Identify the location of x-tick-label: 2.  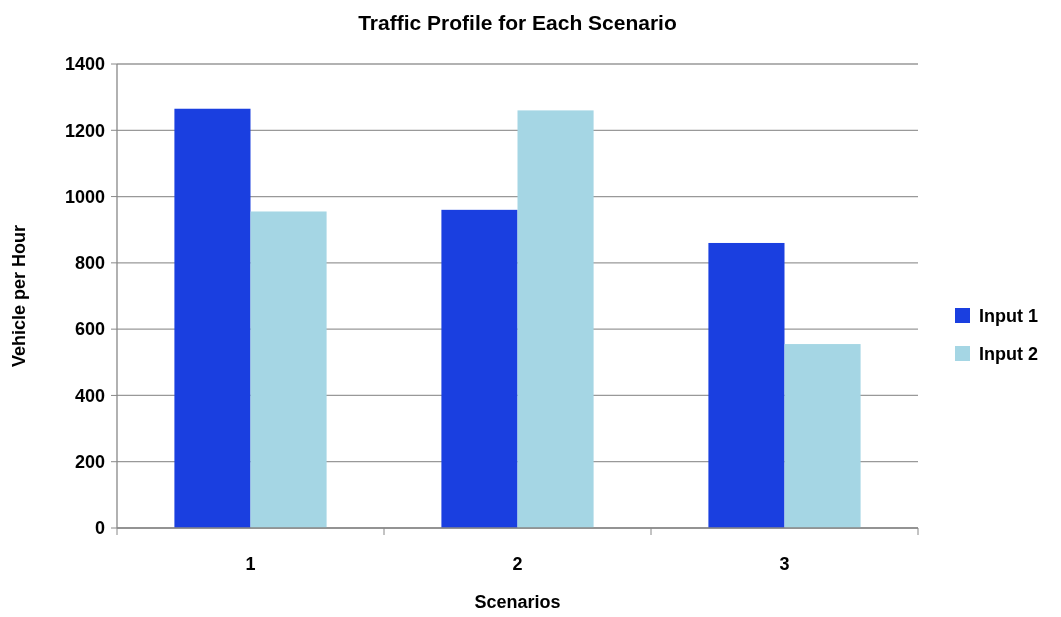
(517, 564).